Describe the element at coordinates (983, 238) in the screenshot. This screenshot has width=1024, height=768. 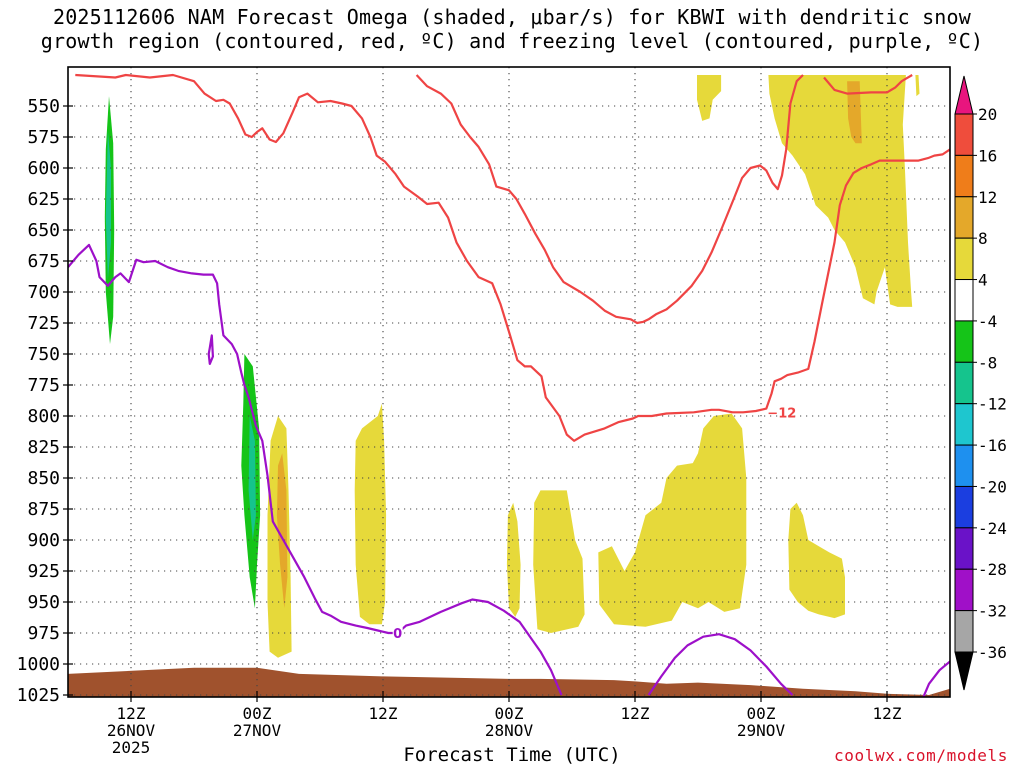
I see `colorbar-label: 8` at that location.